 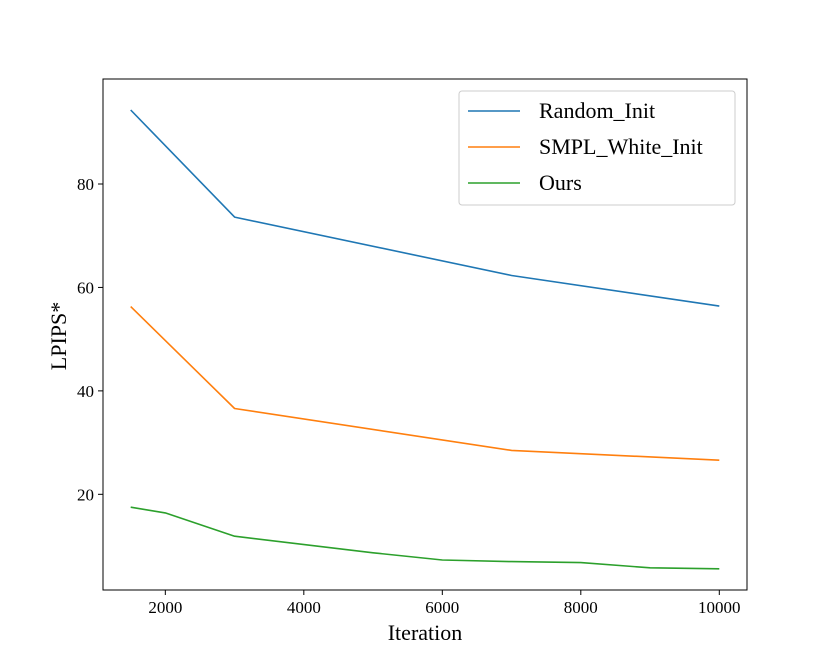 What do you see at coordinates (442, 607) in the screenshot?
I see `x-tick-label: 6000` at bounding box center [442, 607].